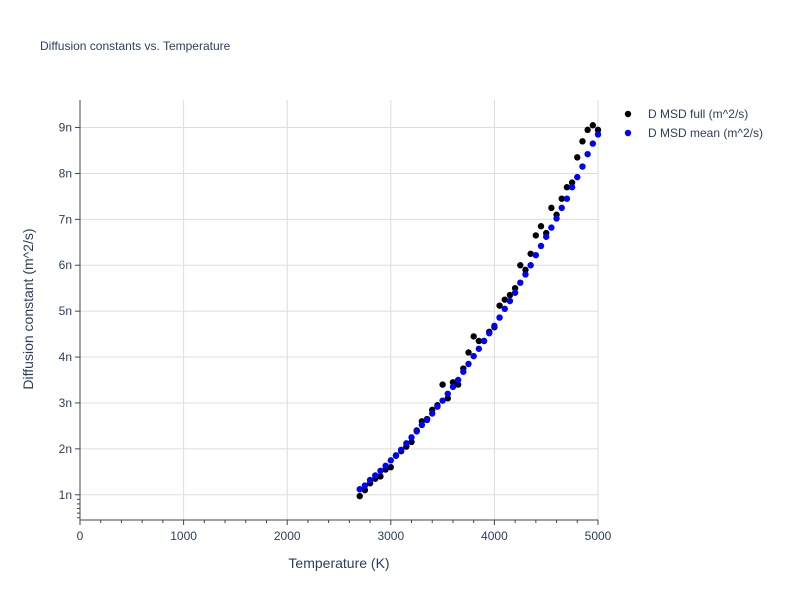 Image resolution: width=800 pixels, height=600 pixels. I want to click on x-tick-label: 3000, so click(390, 536).